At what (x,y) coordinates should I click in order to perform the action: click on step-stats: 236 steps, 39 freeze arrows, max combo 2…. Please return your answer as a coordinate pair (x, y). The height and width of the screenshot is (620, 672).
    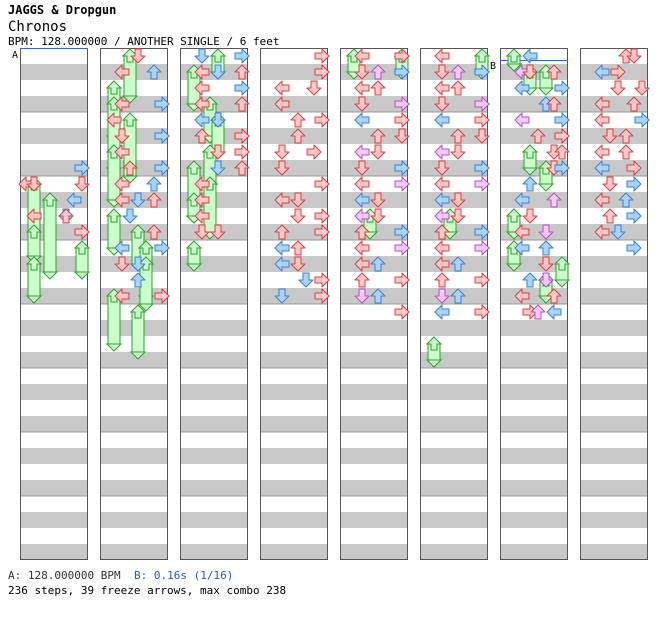
    Looking at the image, I should click on (147, 590).